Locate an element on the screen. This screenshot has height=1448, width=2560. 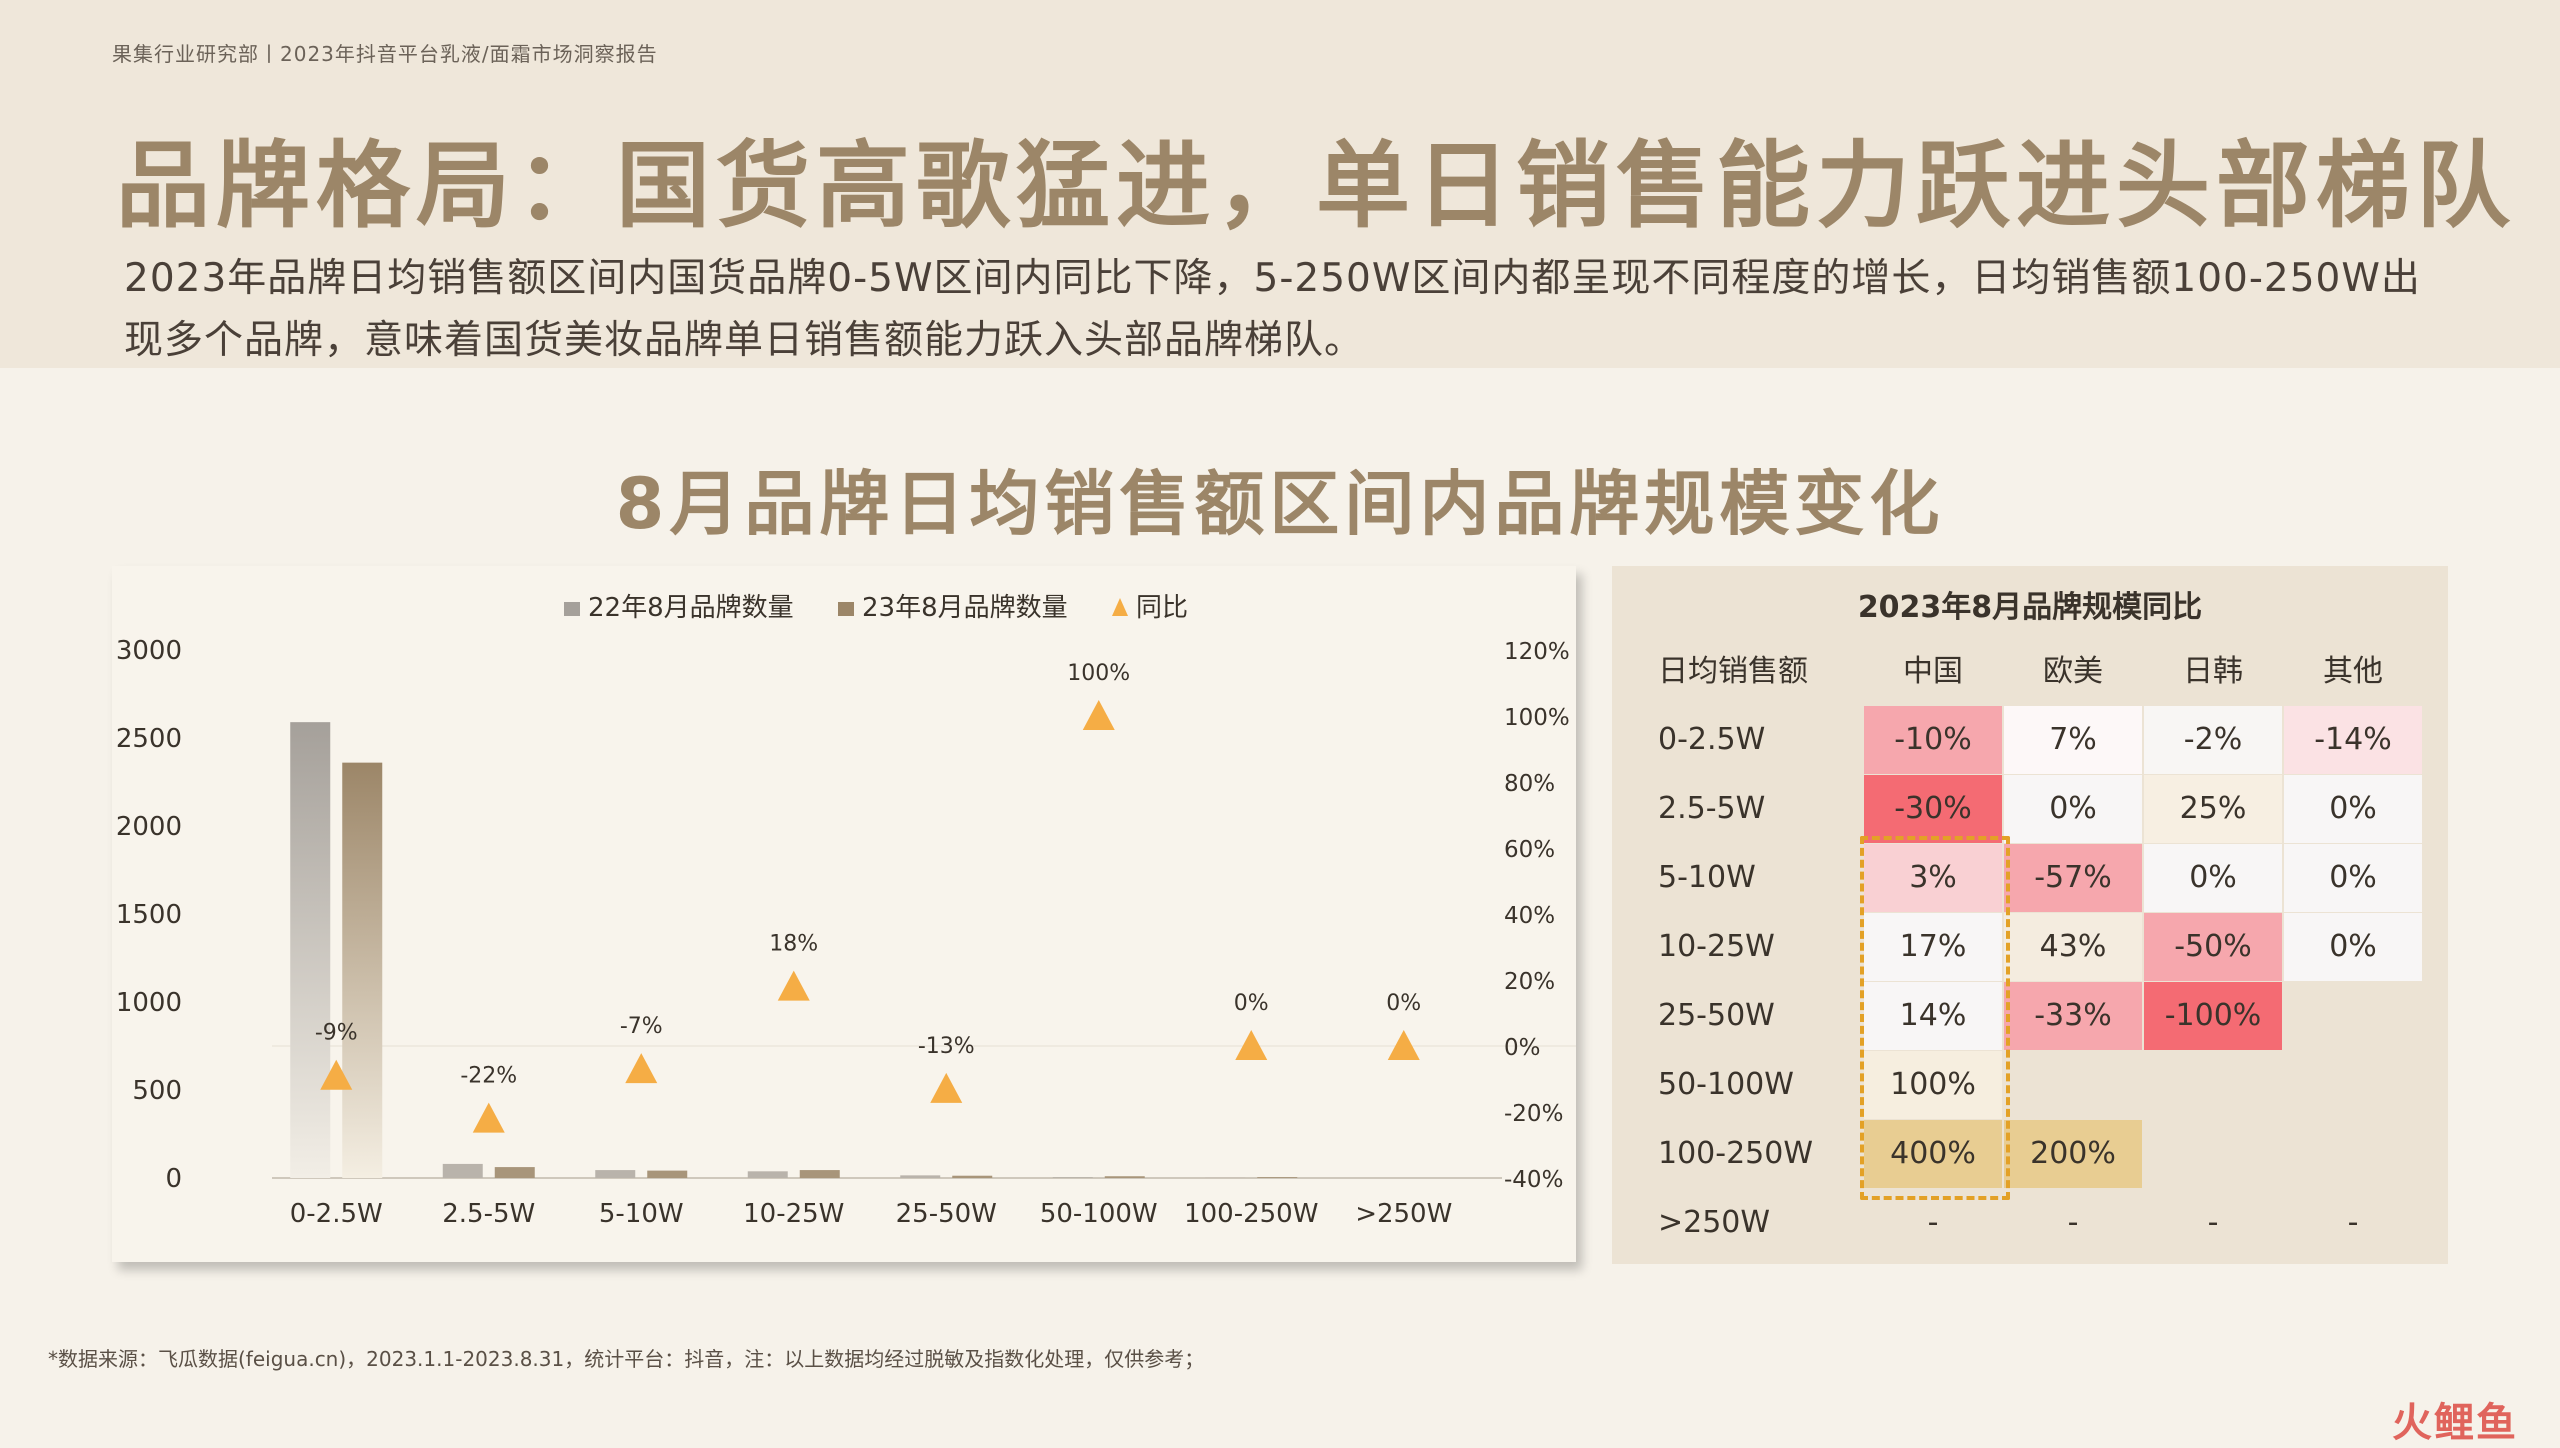
x-tick-label: 10-25W is located at coordinates (793, 1214).